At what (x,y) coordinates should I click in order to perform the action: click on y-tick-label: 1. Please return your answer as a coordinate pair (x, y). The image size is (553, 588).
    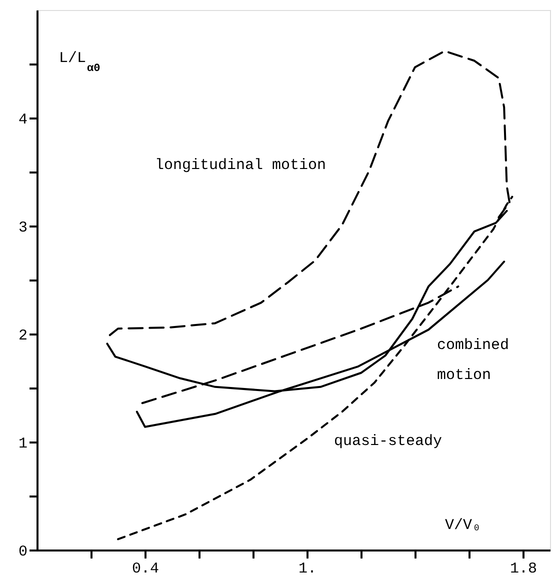
    Looking at the image, I should click on (23, 444).